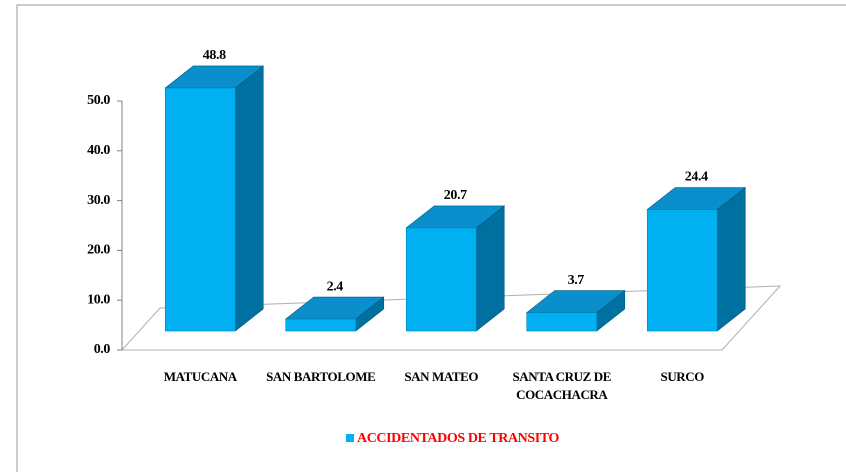  Describe the element at coordinates (682, 376) in the screenshot. I see `x-tick-label: SURCO` at that location.